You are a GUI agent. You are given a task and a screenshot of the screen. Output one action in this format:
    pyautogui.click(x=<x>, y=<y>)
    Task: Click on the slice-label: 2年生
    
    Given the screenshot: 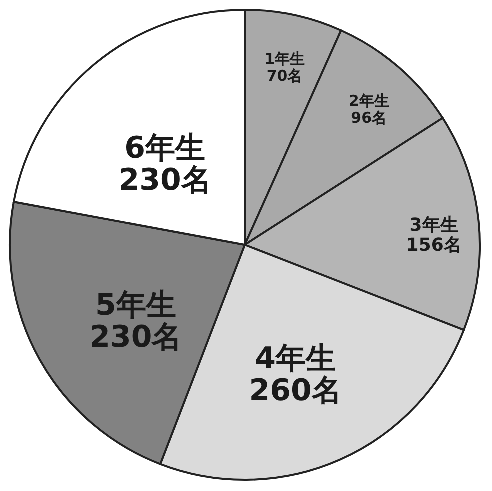 What is the action you would take?
    pyautogui.click(x=369, y=101)
    